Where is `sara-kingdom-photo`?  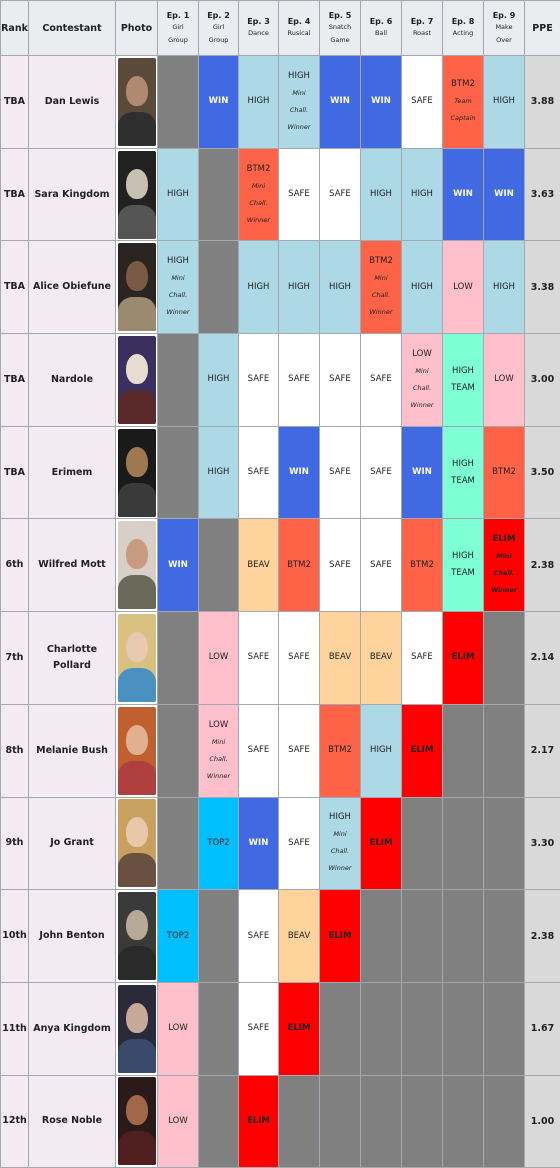
sara-kingdom-photo is located at coordinates (137, 195).